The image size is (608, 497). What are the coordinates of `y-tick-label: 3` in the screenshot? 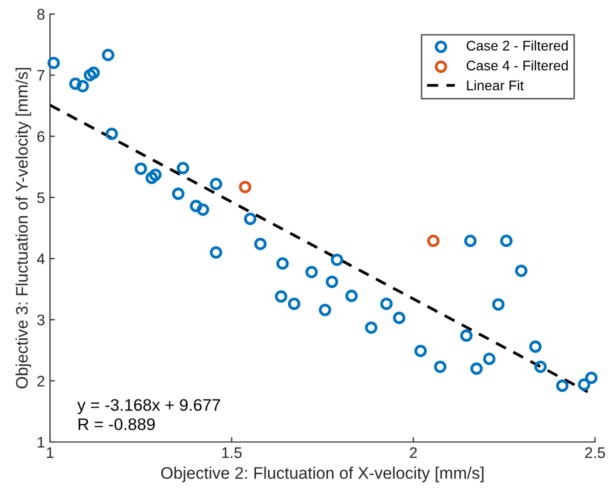 It's located at (40, 320).